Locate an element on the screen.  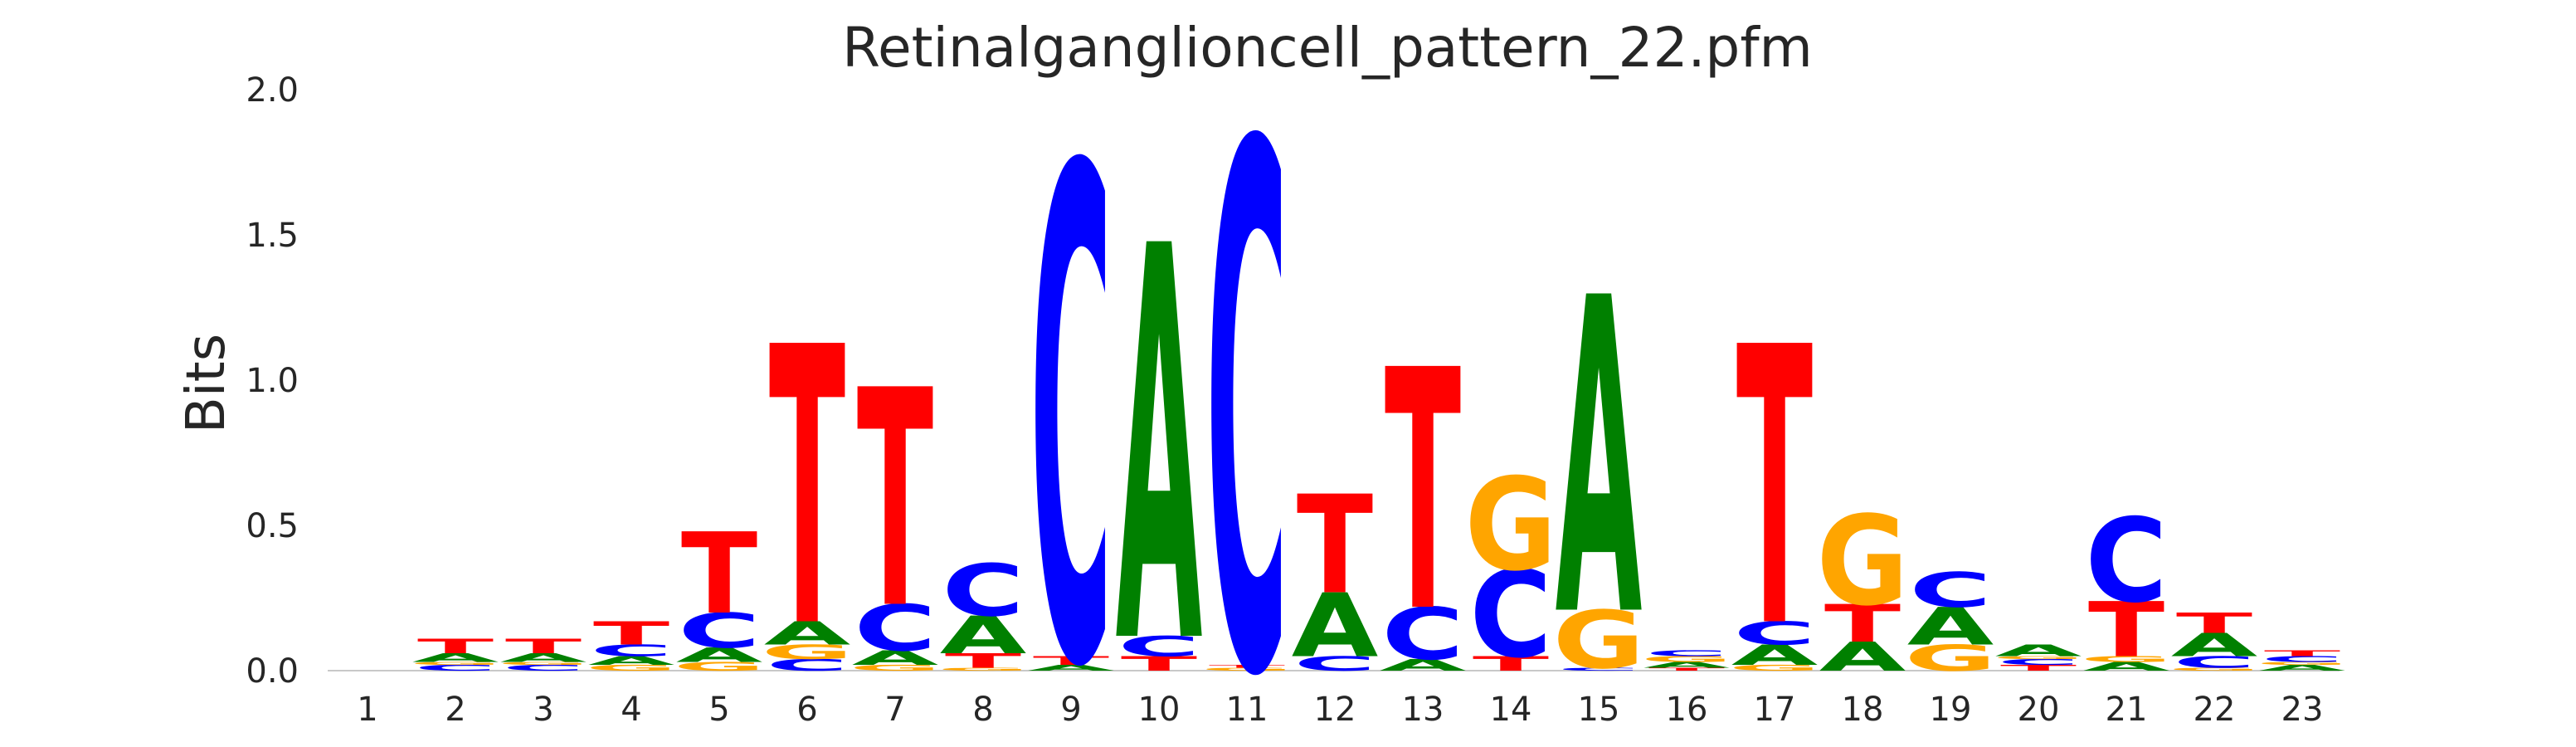
logo-column-13: ACT is located at coordinates (1423, 493).